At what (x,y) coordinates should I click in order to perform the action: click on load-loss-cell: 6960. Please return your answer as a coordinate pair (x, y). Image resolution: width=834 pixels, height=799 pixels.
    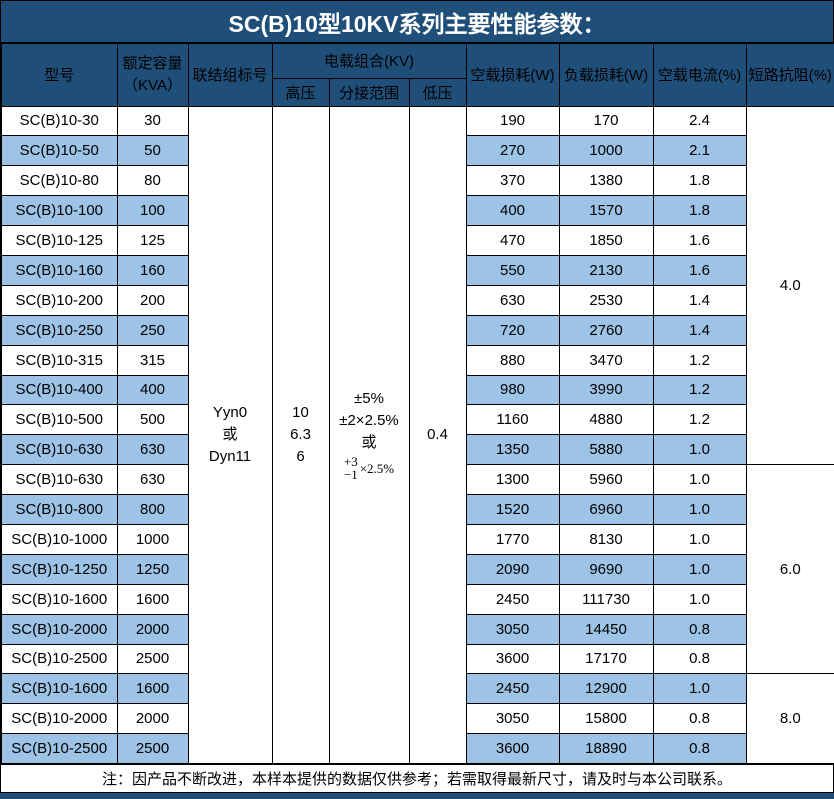
    Looking at the image, I should click on (606, 509).